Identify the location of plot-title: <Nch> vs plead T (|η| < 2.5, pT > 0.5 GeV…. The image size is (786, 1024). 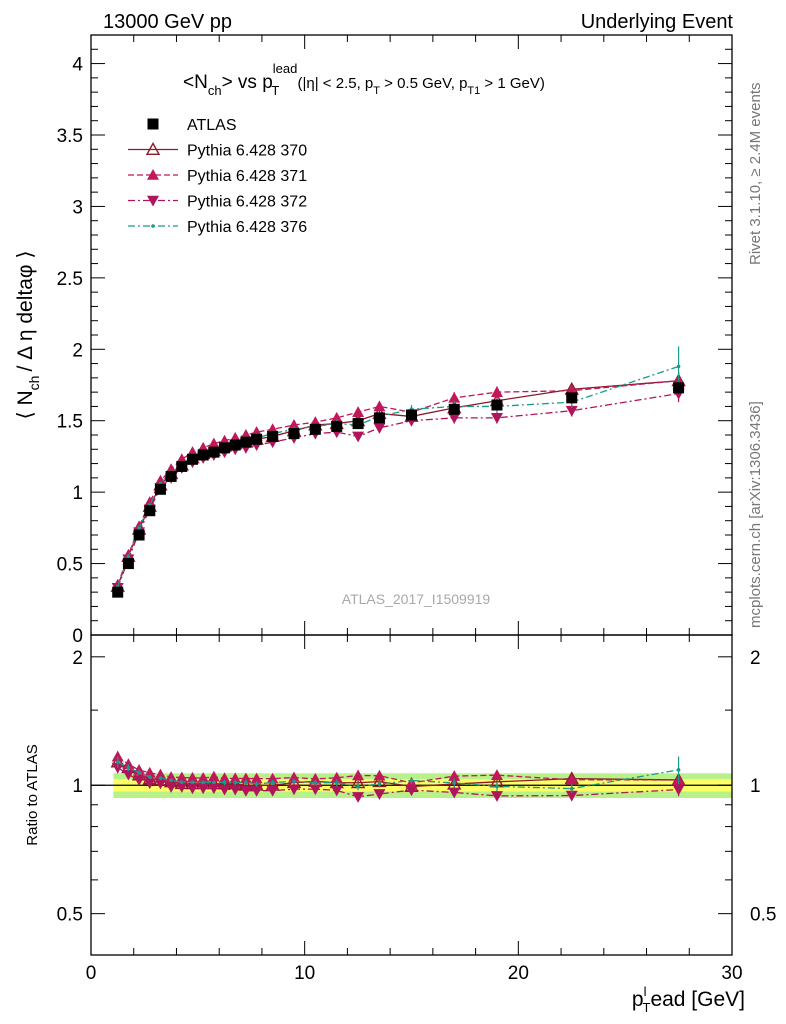
(364, 79).